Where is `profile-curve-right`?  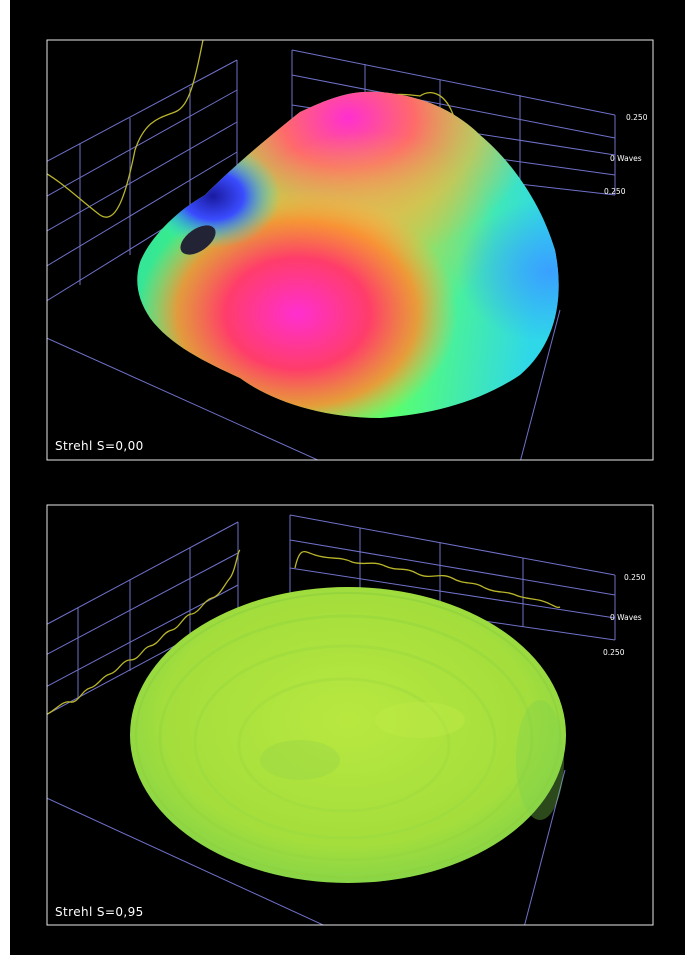 profile-curve-right is located at coordinates (427, 580).